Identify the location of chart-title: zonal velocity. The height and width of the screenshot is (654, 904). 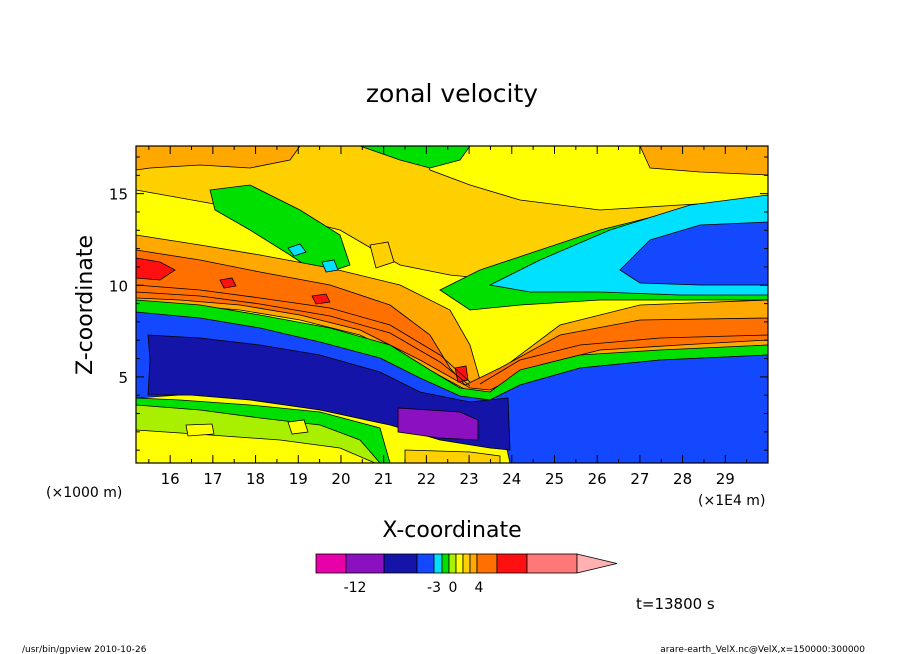
(452, 93).